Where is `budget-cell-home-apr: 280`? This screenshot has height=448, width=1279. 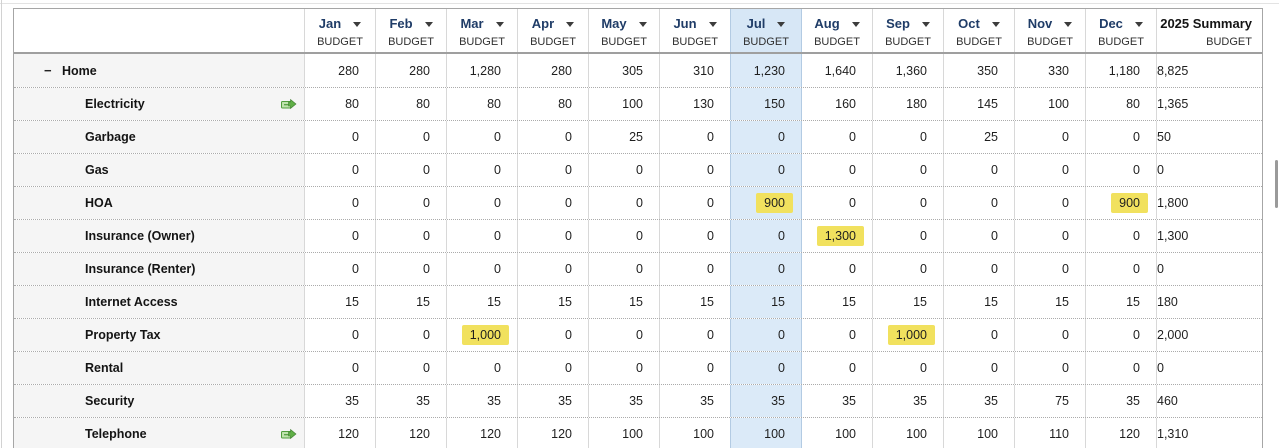 budget-cell-home-apr: 280 is located at coordinates (552, 70).